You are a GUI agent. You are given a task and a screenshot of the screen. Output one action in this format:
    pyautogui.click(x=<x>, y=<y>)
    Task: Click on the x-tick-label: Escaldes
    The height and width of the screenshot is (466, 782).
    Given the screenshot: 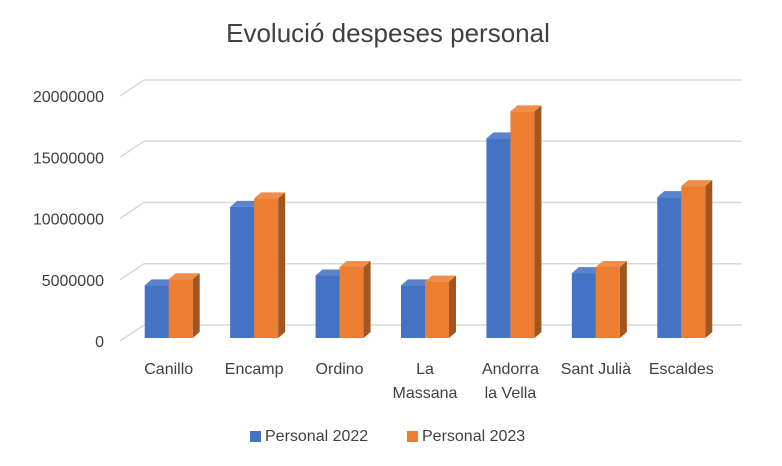 What is the action you would take?
    pyautogui.click(x=681, y=369)
    